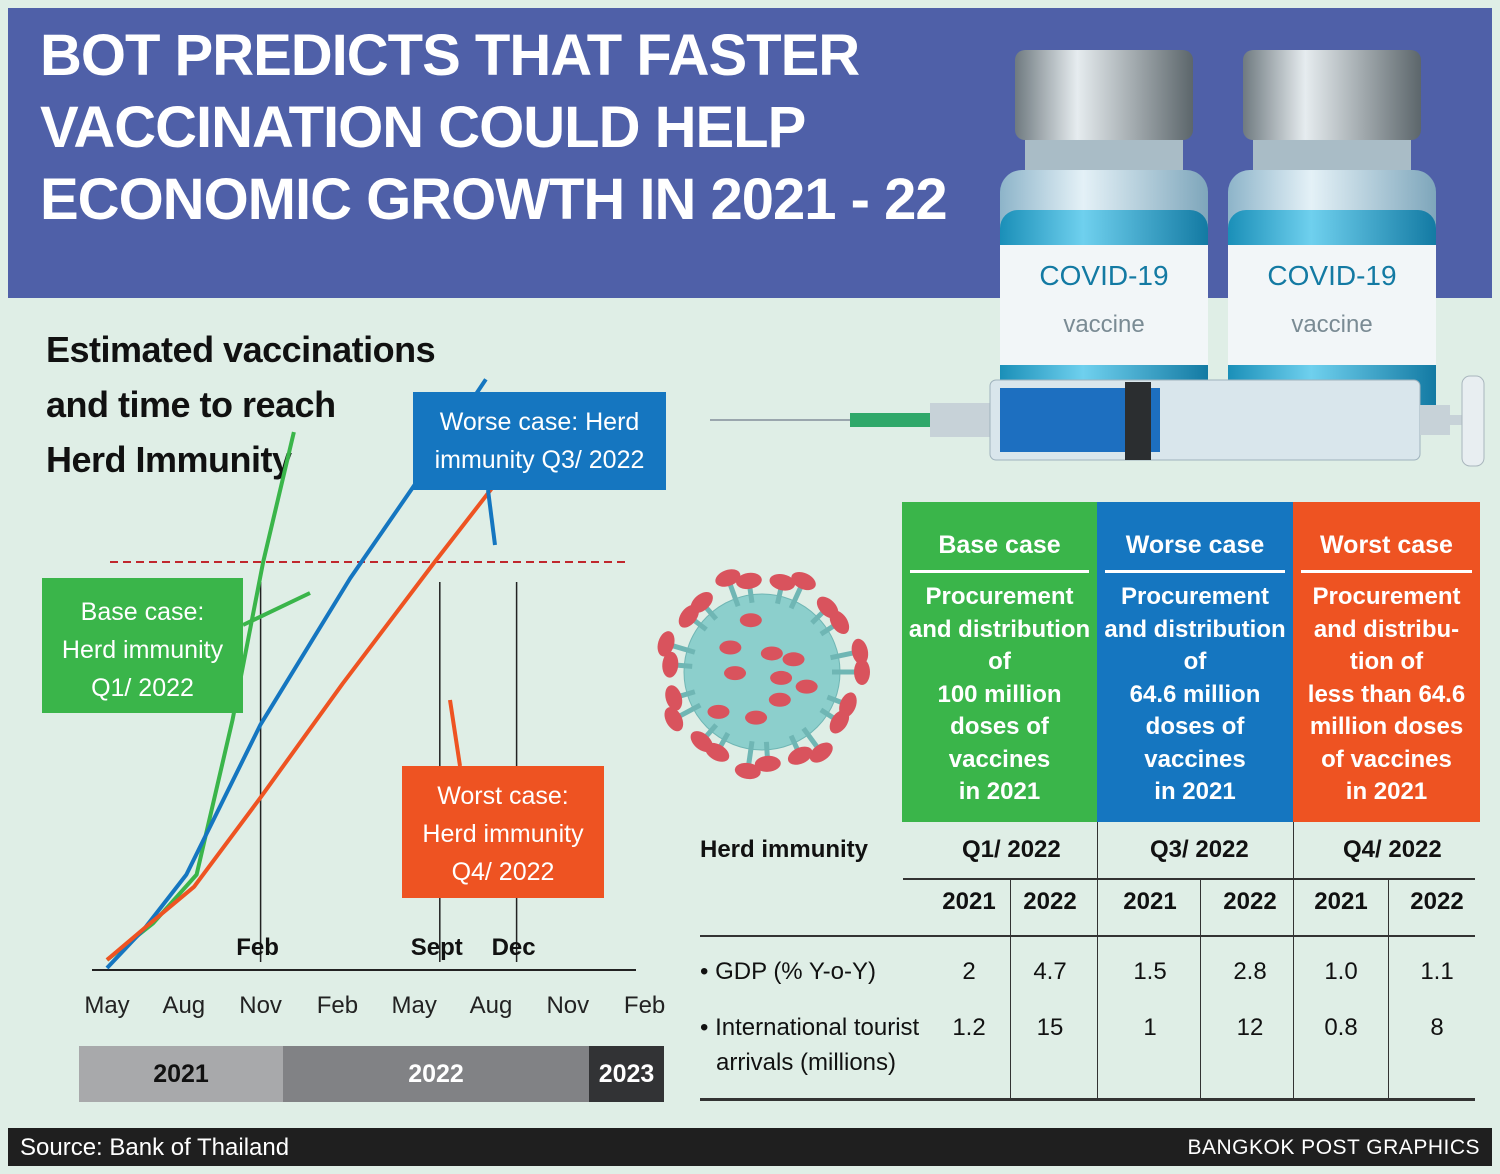 The height and width of the screenshot is (1174, 1500). What do you see at coordinates (1195, 545) in the screenshot?
I see `case-title: Worse case` at bounding box center [1195, 545].